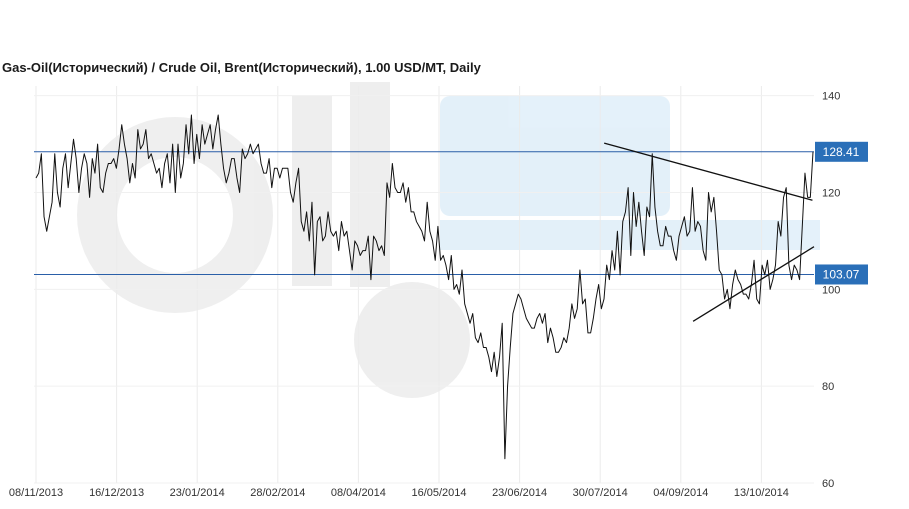 Image resolution: width=909 pixels, height=509 pixels. Describe the element at coordinates (828, 484) in the screenshot. I see `y-tick-label: 60` at that location.